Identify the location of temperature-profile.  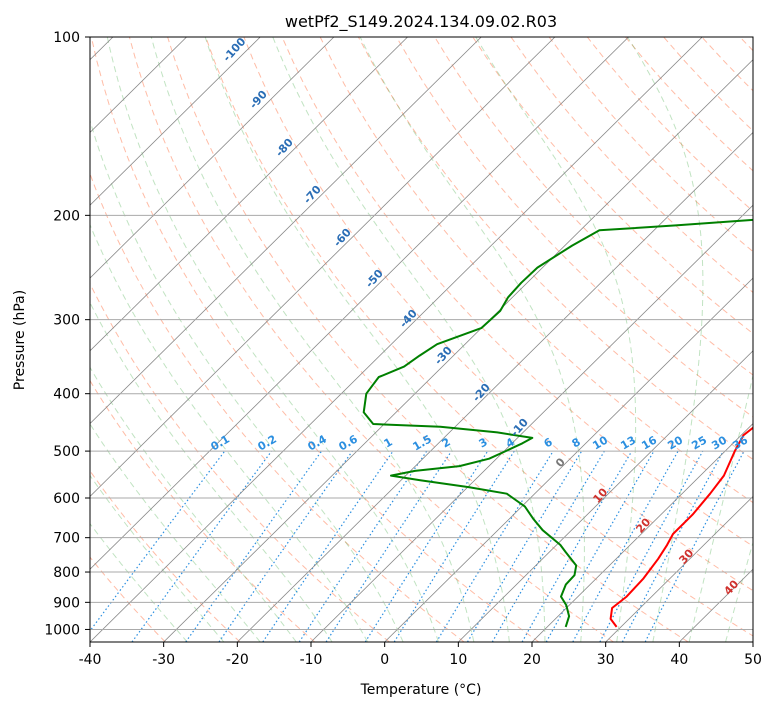
(681, 527).